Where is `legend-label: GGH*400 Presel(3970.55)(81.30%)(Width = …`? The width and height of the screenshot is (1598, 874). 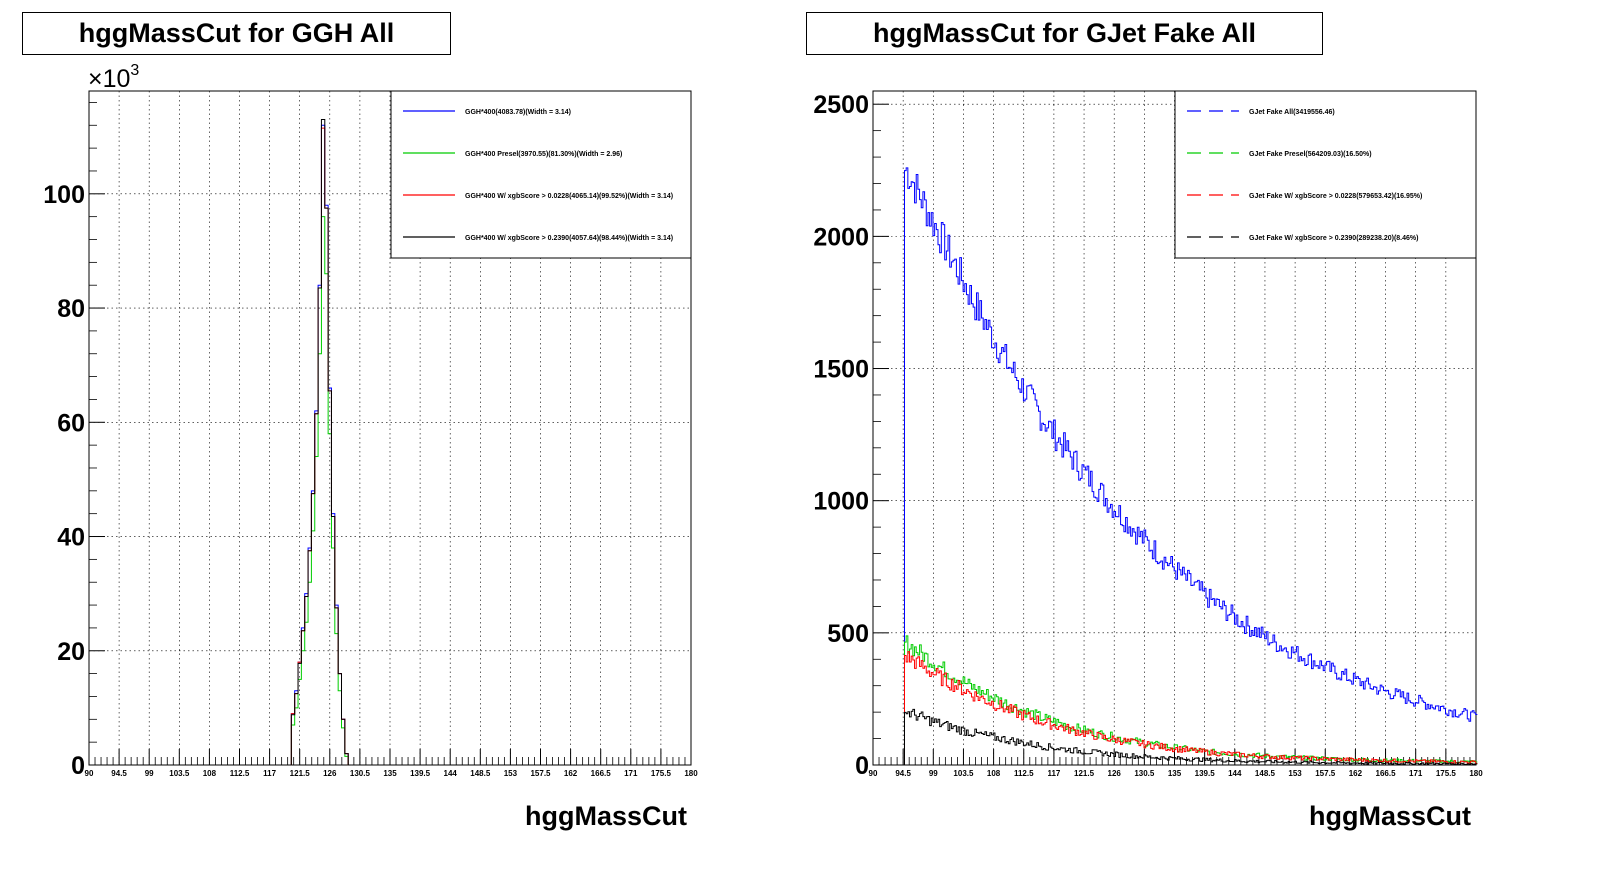
legend-label: GGH*400 Presel(3970.55)(81.30%)(Width = … is located at coordinates (543, 154).